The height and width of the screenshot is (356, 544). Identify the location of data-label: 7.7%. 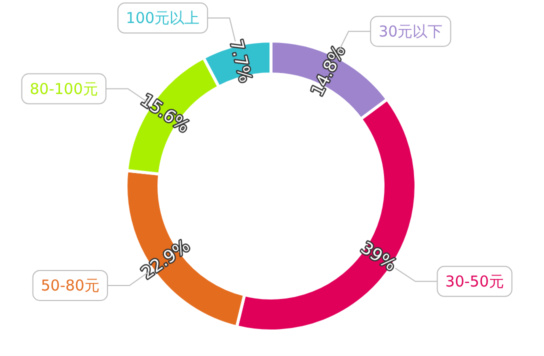
(240, 61).